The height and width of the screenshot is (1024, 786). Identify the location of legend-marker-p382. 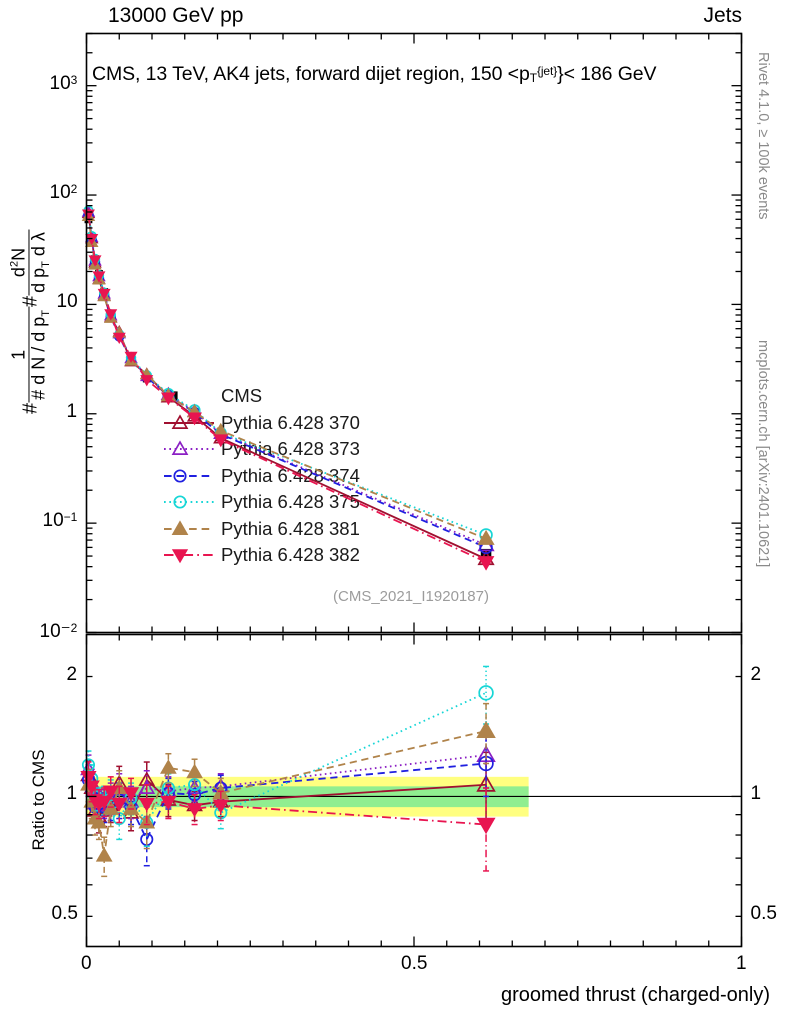
(189, 555).